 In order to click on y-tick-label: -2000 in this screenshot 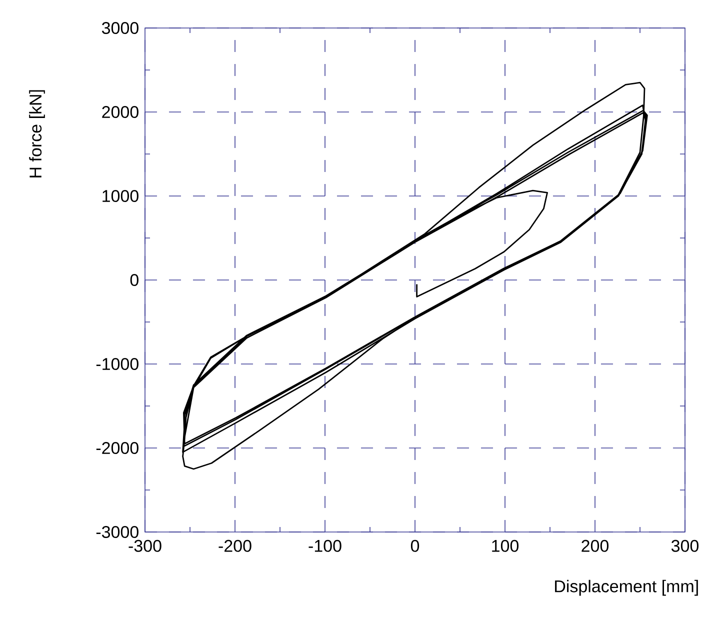, I will do `click(117, 448)`.